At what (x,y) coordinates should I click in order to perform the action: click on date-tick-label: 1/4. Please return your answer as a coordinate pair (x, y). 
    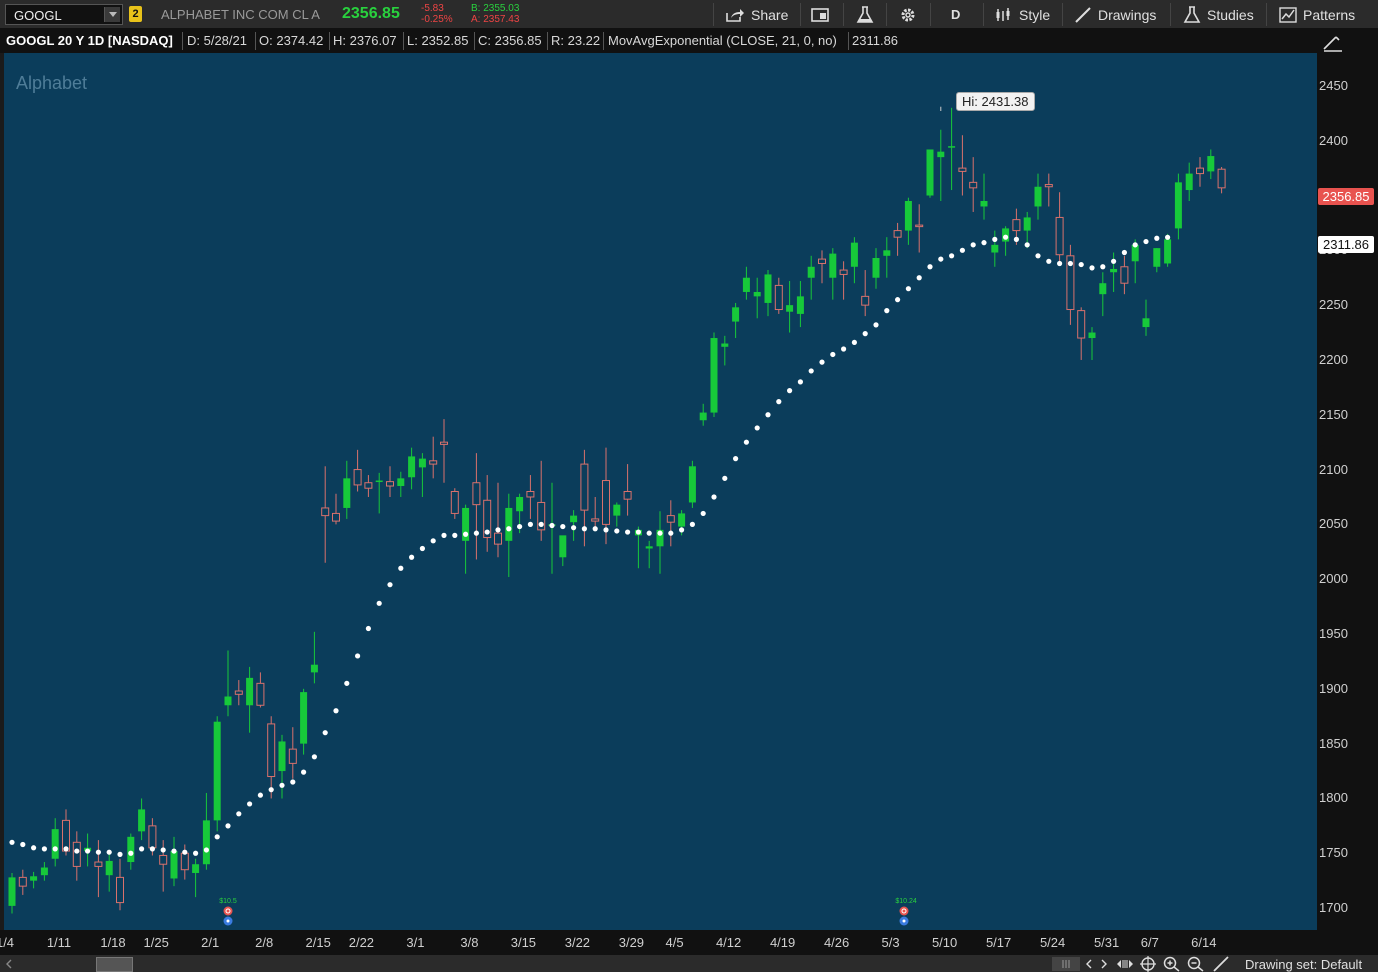
    Looking at the image, I should click on (7, 942).